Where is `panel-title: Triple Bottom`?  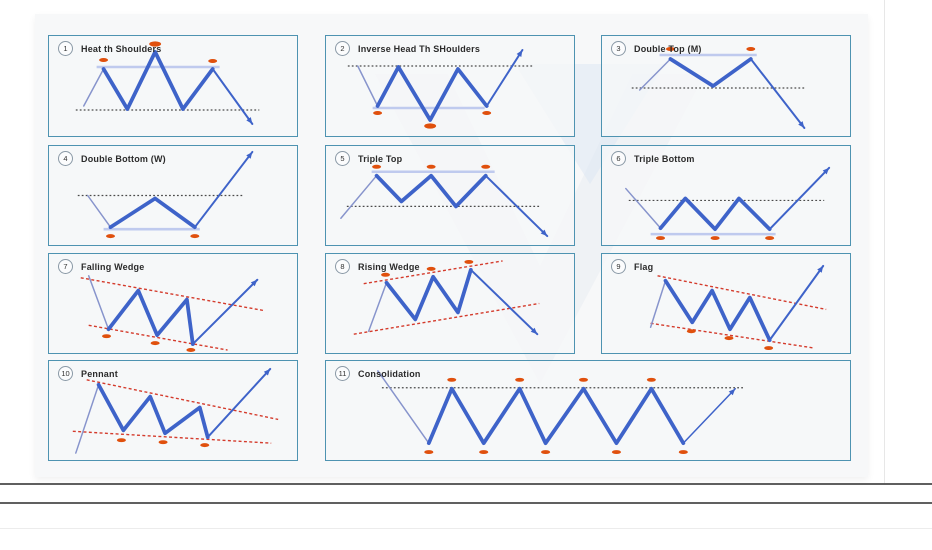
panel-title: Triple Bottom is located at coordinates (664, 158).